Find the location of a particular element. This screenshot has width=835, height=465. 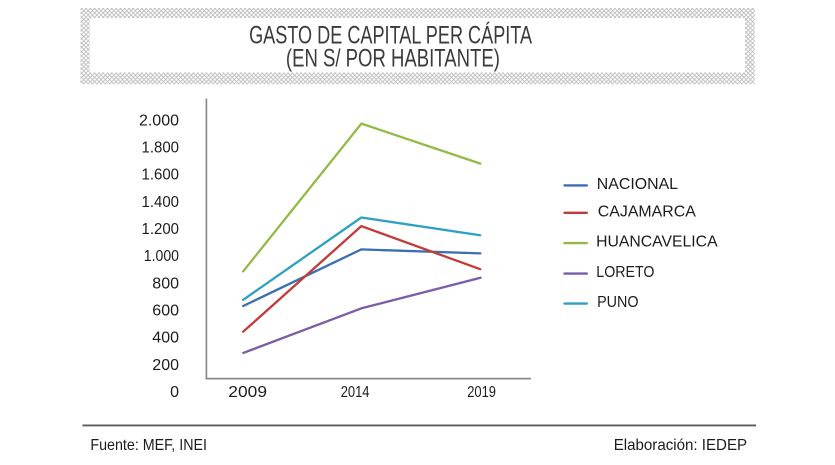

svg-text: Elaboración: IEDEP is located at coordinates (680, 445).